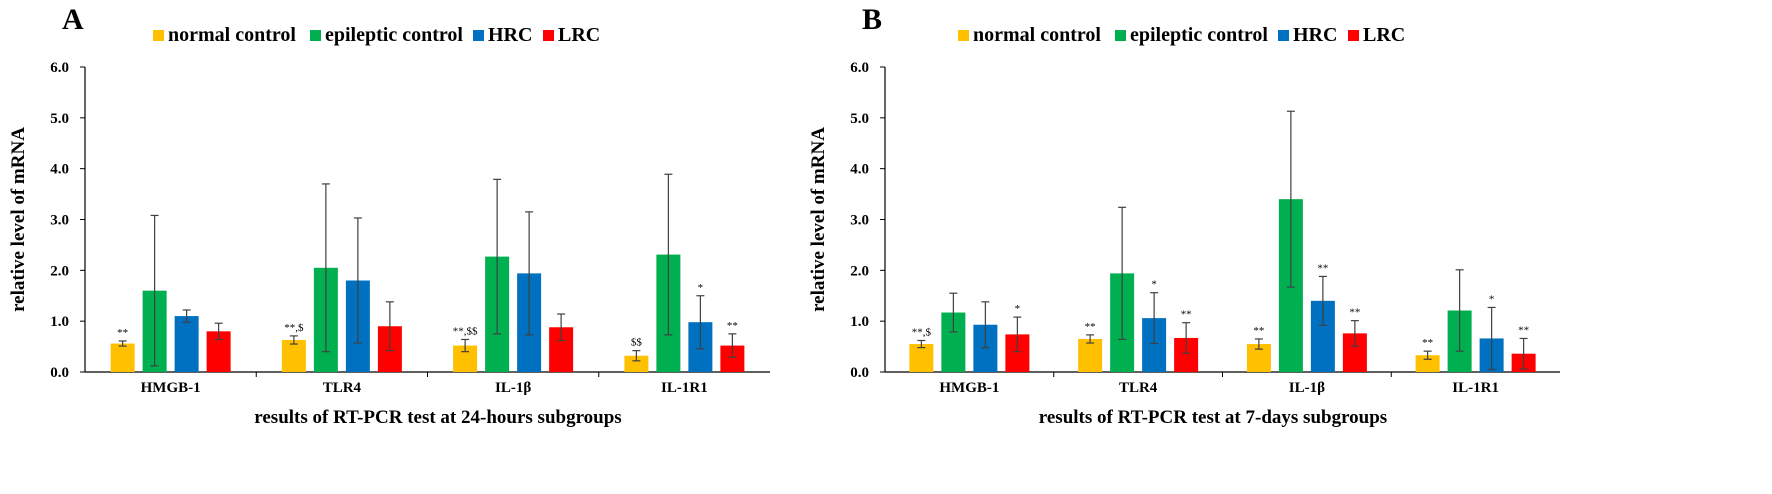 This screenshot has height=494, width=1772. I want to click on significance-label: $$, so click(637, 343).